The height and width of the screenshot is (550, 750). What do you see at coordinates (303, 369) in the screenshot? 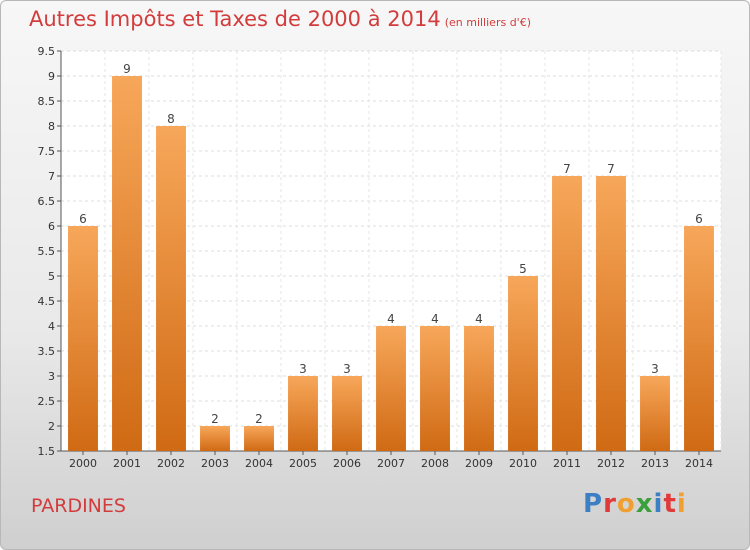
I see `data-label-2005: 3` at bounding box center [303, 369].